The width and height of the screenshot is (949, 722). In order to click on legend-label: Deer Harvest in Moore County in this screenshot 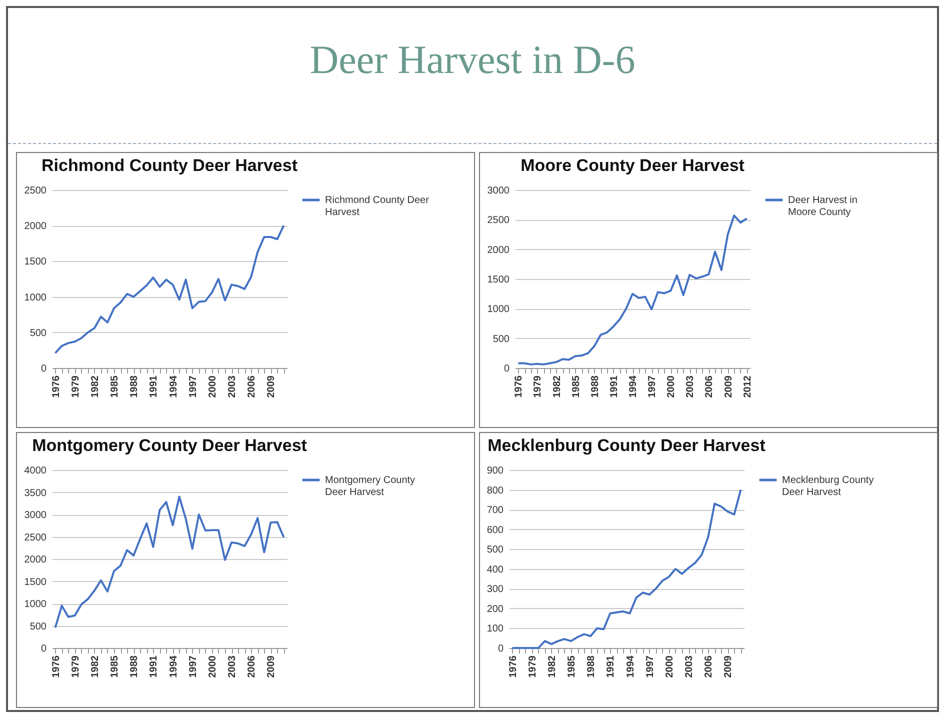, I will do `click(823, 206)`.